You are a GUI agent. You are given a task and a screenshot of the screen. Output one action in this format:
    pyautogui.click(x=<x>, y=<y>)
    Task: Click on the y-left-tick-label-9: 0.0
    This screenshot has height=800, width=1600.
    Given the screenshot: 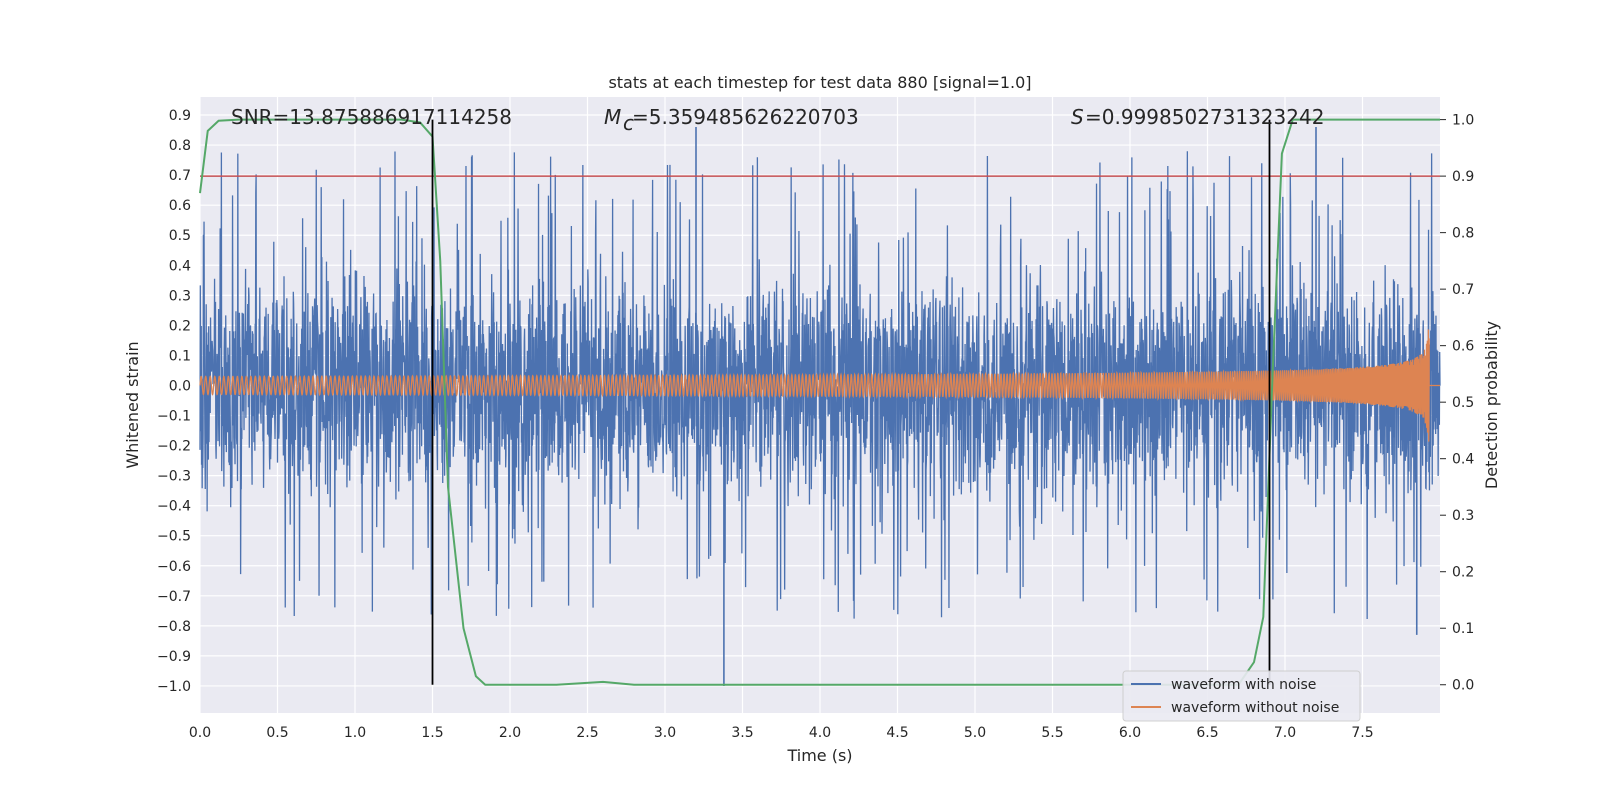 What is the action you would take?
    pyautogui.click(x=180, y=386)
    